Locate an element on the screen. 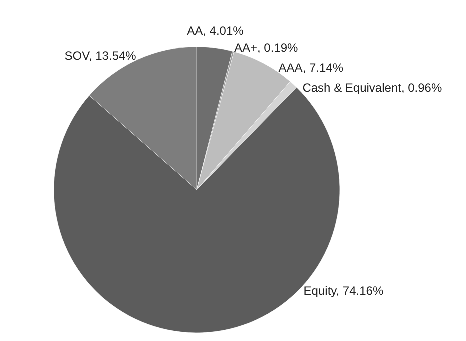 The height and width of the screenshot is (341, 466). slice-label: Cash & Equivalent, 0.96% is located at coordinates (372, 87).